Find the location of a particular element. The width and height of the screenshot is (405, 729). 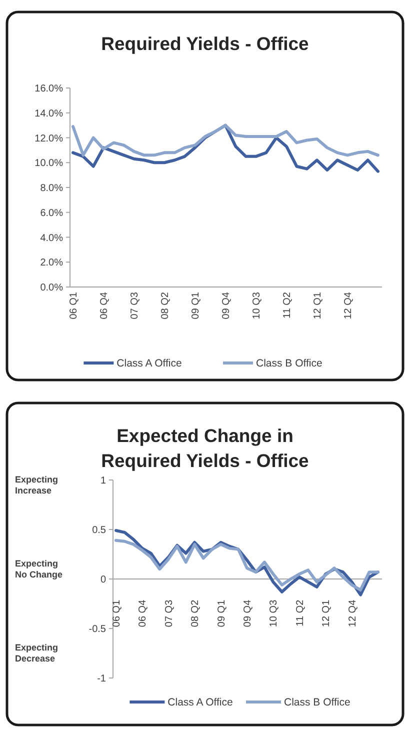

y-tick-label: 8.0% is located at coordinates (52, 188).